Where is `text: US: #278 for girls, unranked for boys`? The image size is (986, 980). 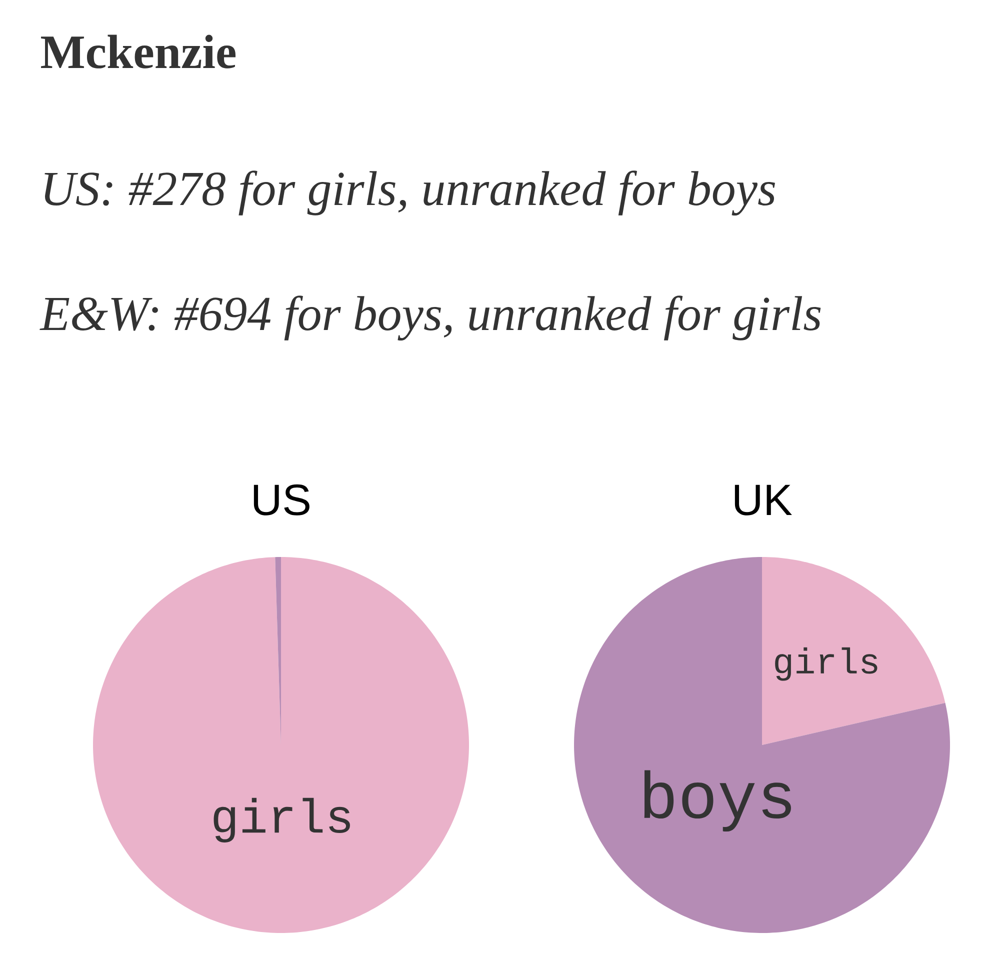
text: US: #278 for girls, unranked for boys is located at coordinates (410, 193).